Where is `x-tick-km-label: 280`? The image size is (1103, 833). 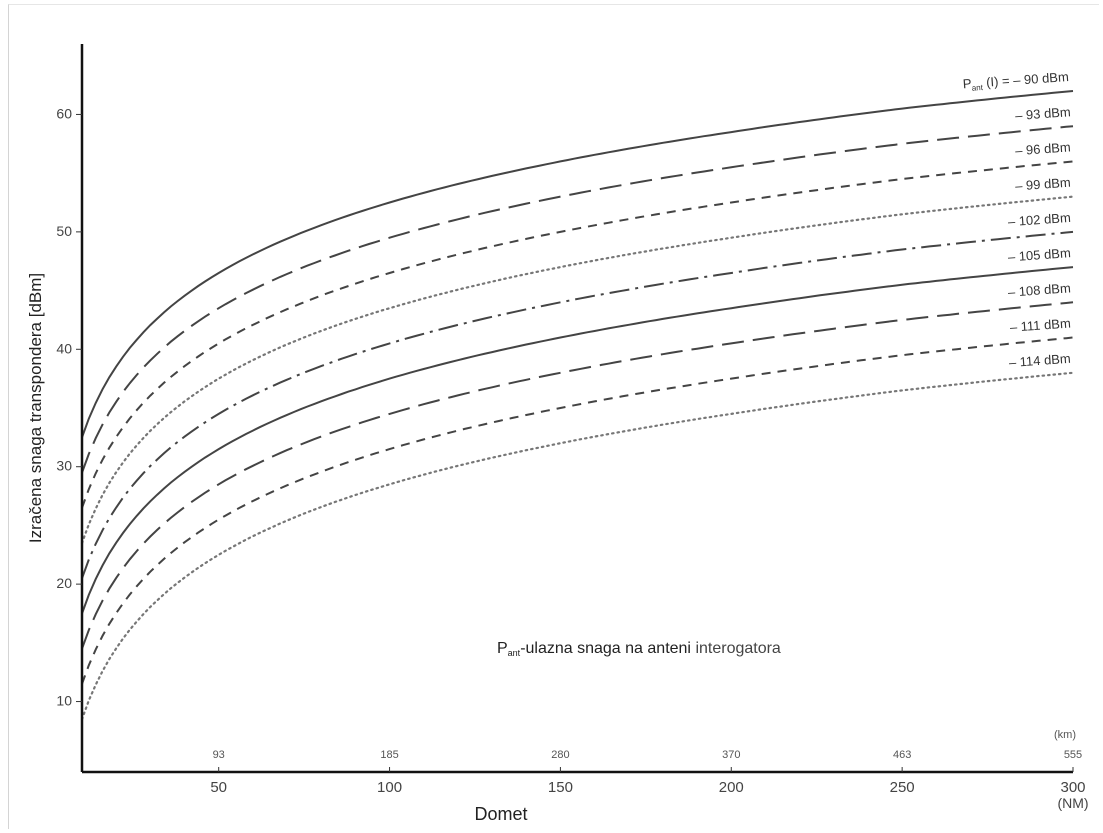
x-tick-km-label: 280 is located at coordinates (560, 755).